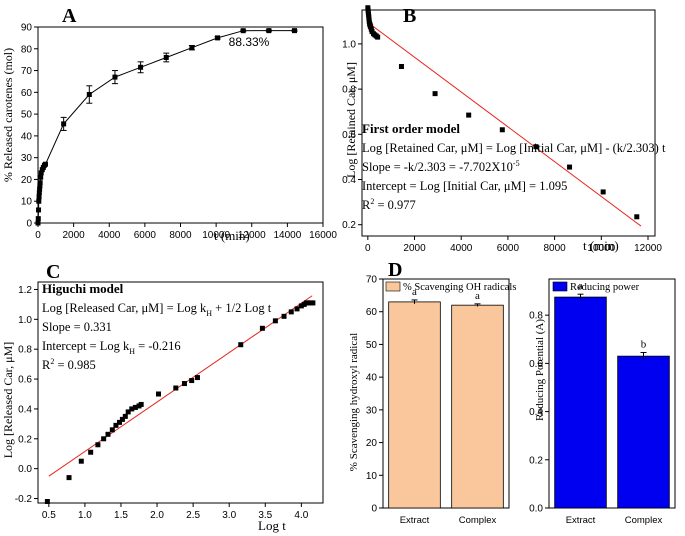  Describe the element at coordinates (415, 520) in the screenshot. I see `panel-d-left-category-label: Extract` at that location.